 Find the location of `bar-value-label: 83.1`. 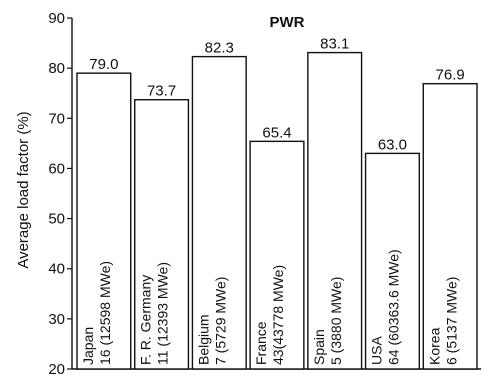

bar-value-label: 83.1 is located at coordinates (334, 44).